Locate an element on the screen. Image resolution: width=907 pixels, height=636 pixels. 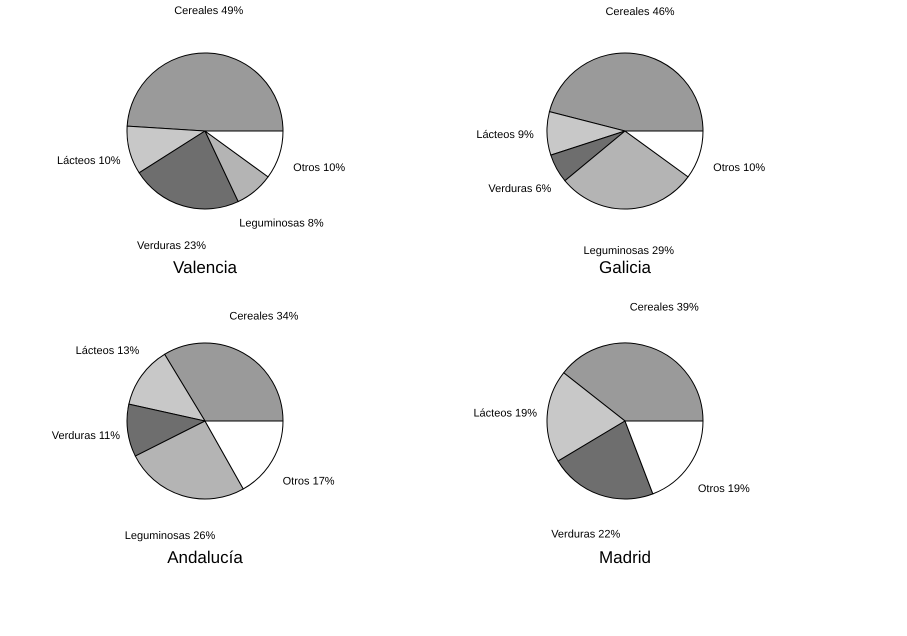
text: Valencia is located at coordinates (205, 267).